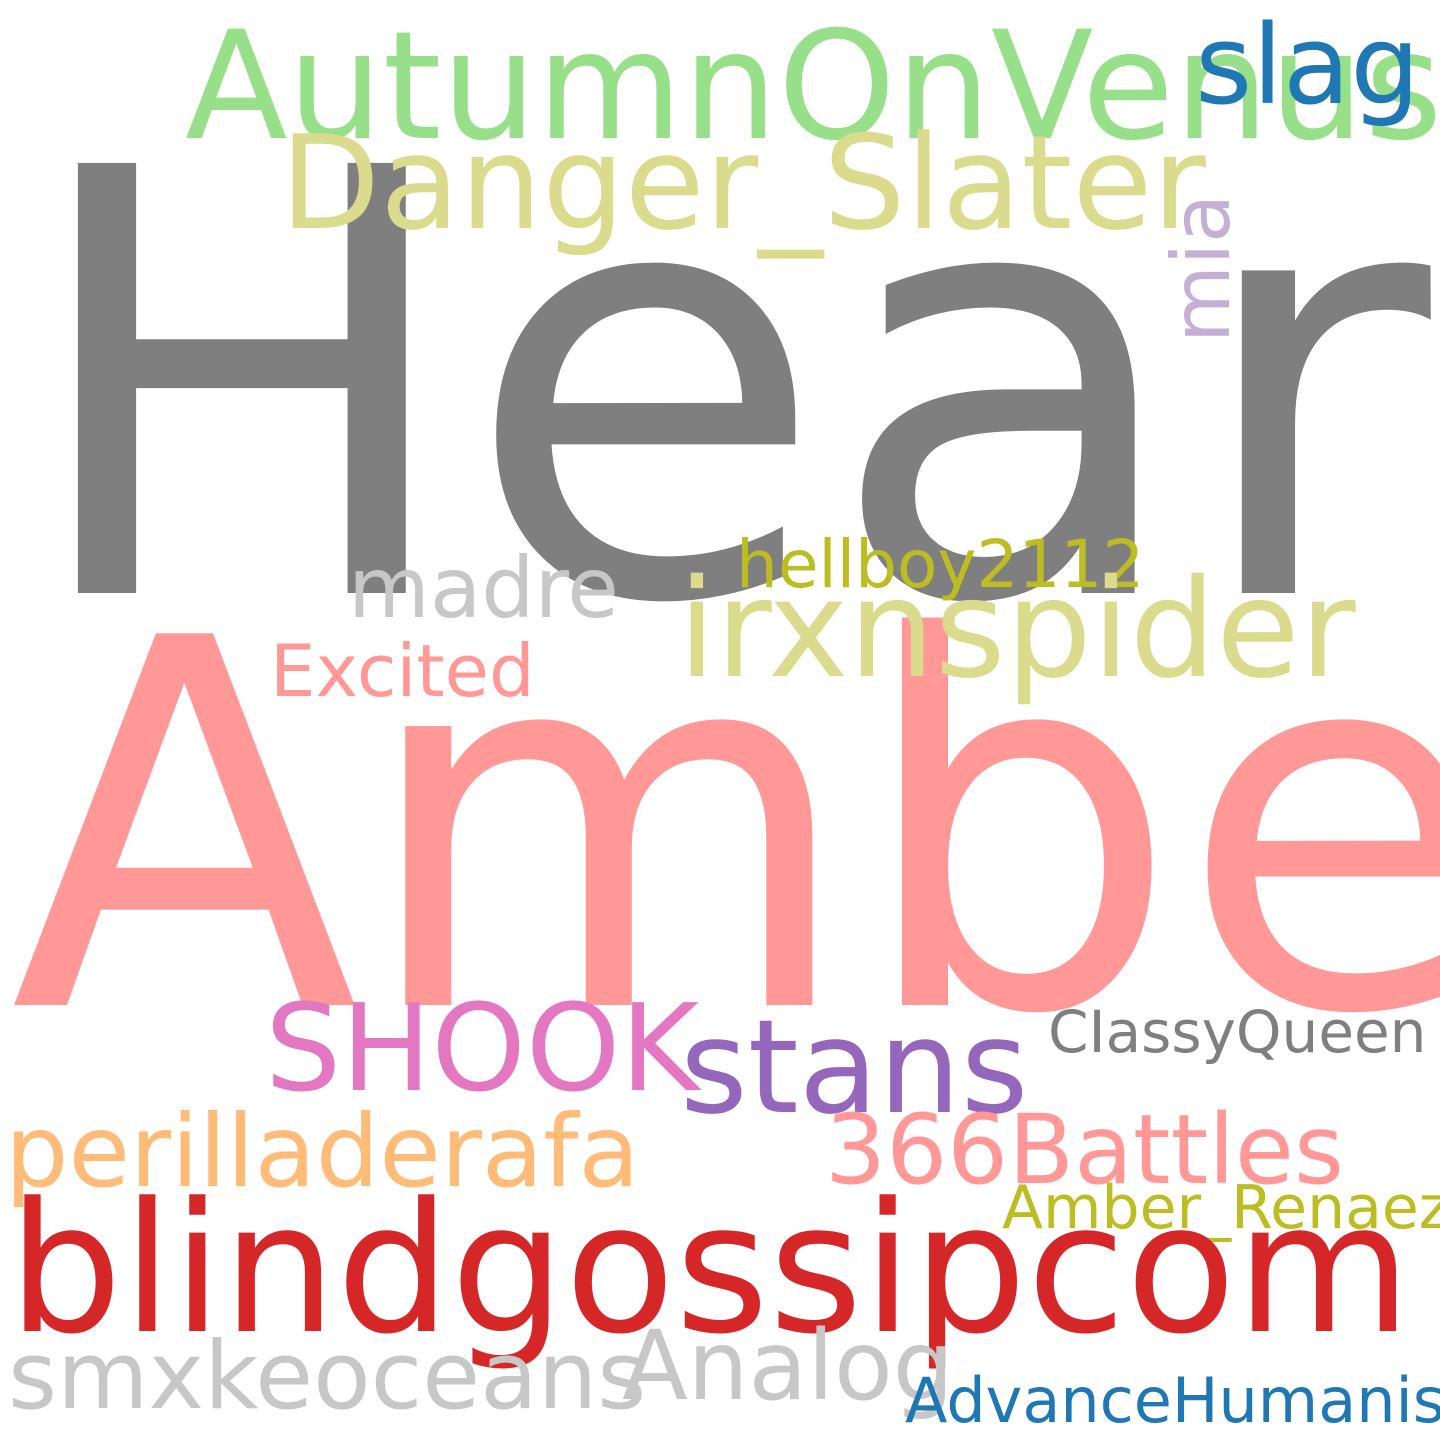 The height and width of the screenshot is (1440, 1440). What do you see at coordinates (482, 1049) in the screenshot?
I see `word-shook: SHOOK` at bounding box center [482, 1049].